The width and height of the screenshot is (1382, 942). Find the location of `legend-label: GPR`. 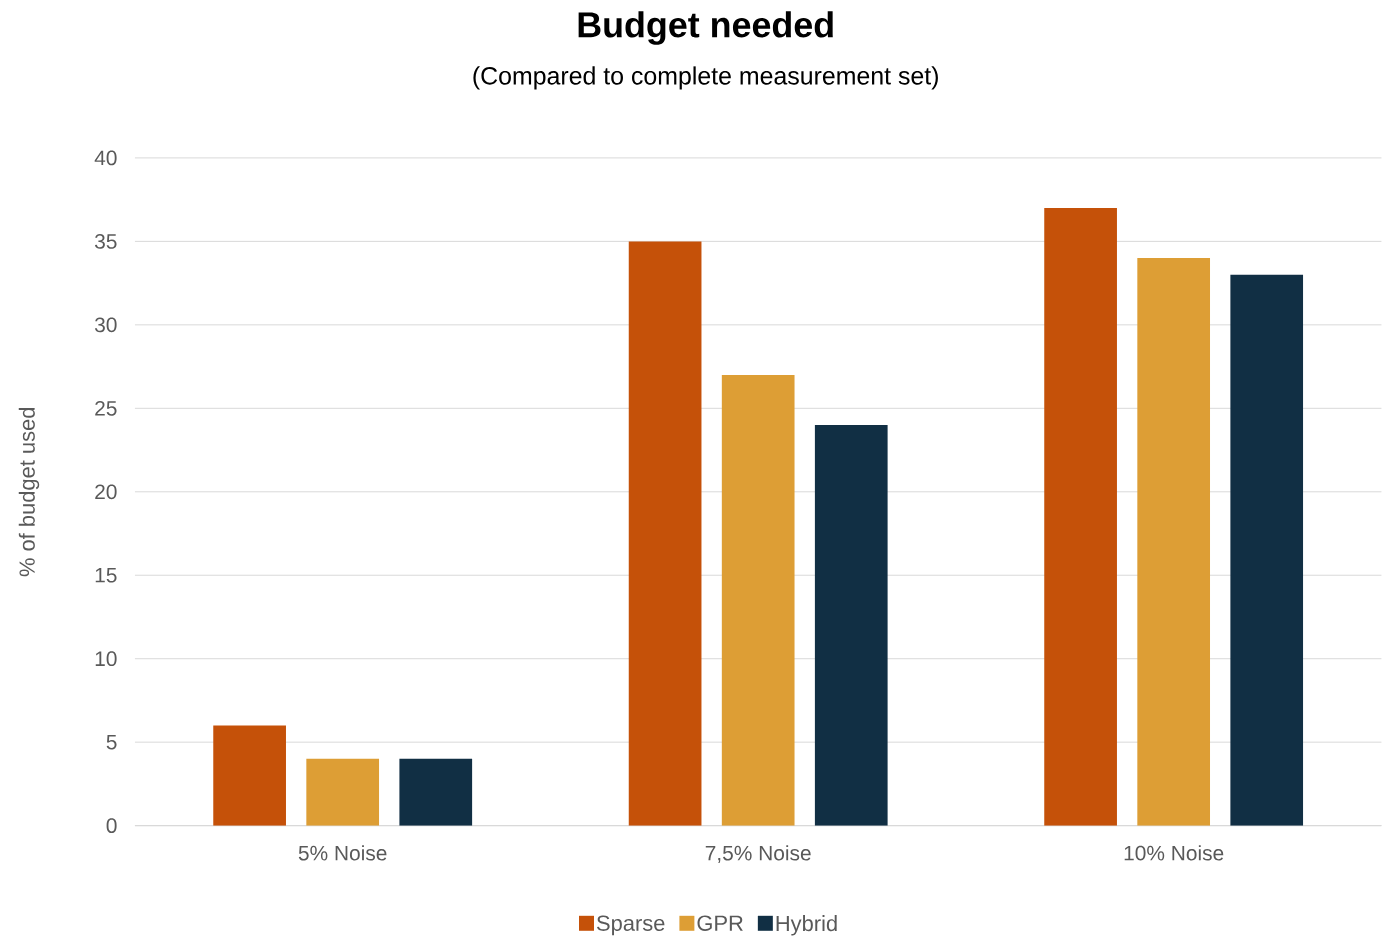

legend-label: GPR is located at coordinates (720, 923).